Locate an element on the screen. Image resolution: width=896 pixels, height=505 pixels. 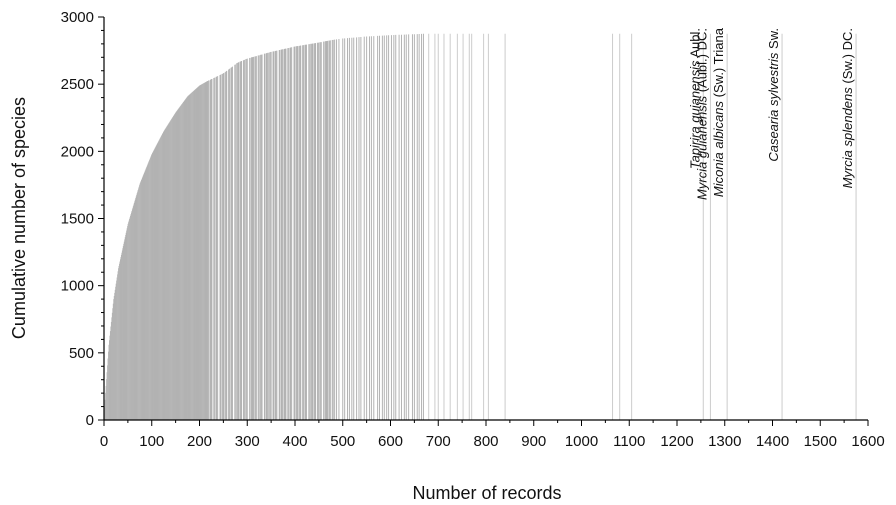
x-tick-label: 1200 is located at coordinates (676, 441).